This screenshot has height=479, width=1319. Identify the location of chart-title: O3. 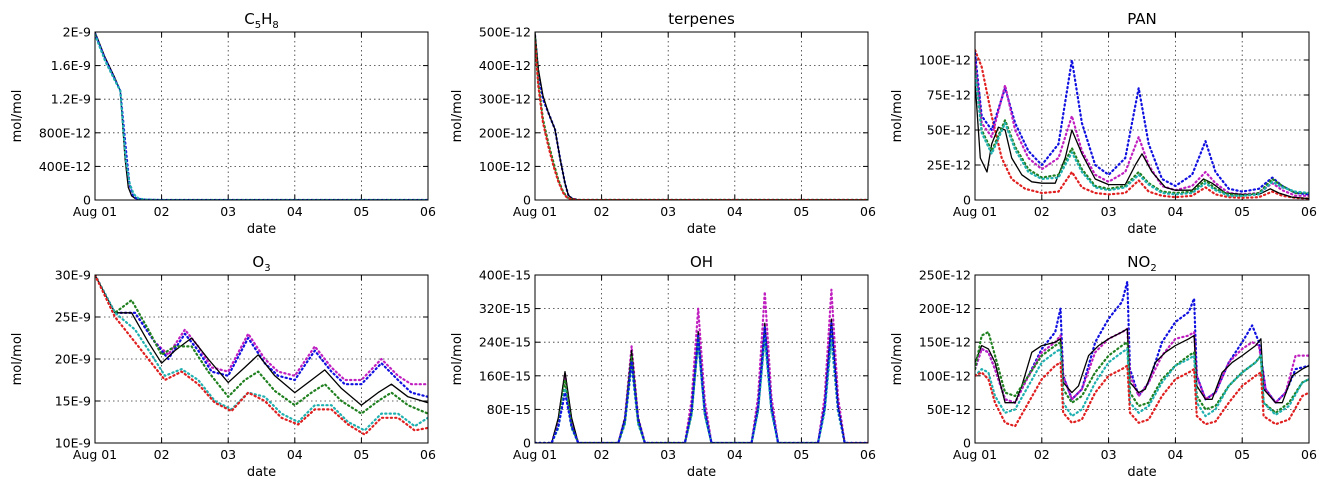
(261, 263).